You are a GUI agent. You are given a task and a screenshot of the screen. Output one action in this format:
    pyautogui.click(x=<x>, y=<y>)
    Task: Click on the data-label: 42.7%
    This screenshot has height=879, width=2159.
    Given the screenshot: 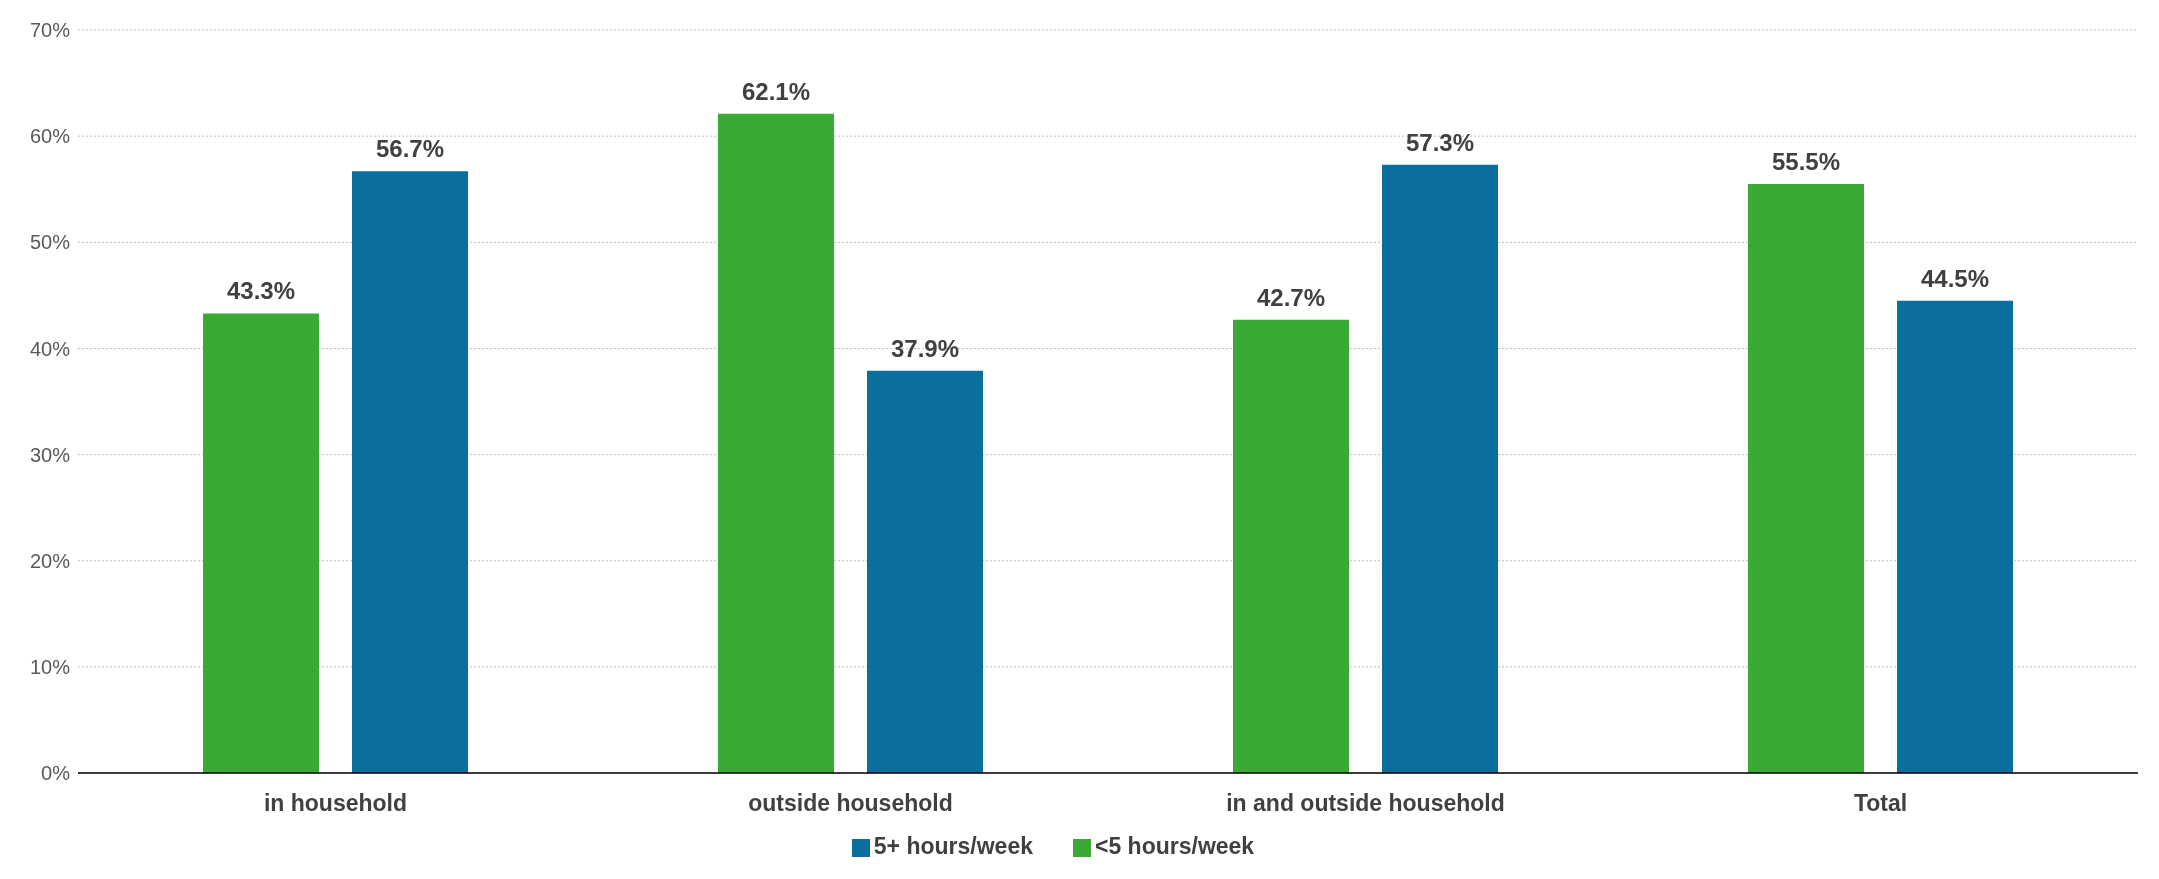 What is the action you would take?
    pyautogui.click(x=1291, y=297)
    